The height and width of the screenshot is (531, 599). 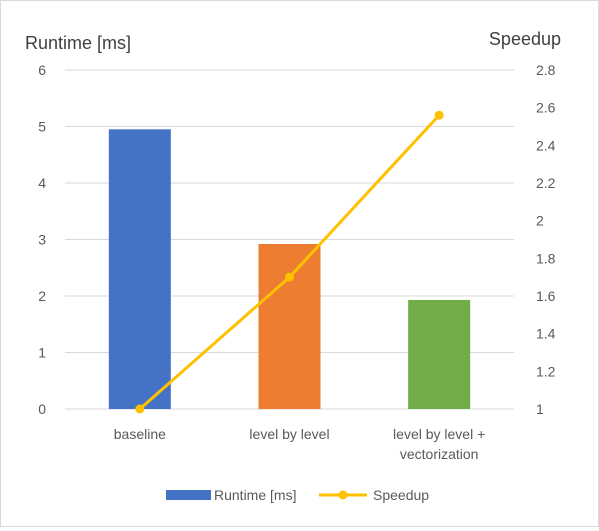 What do you see at coordinates (546, 258) in the screenshot?
I see `right-tick-label: 1.8` at bounding box center [546, 258].